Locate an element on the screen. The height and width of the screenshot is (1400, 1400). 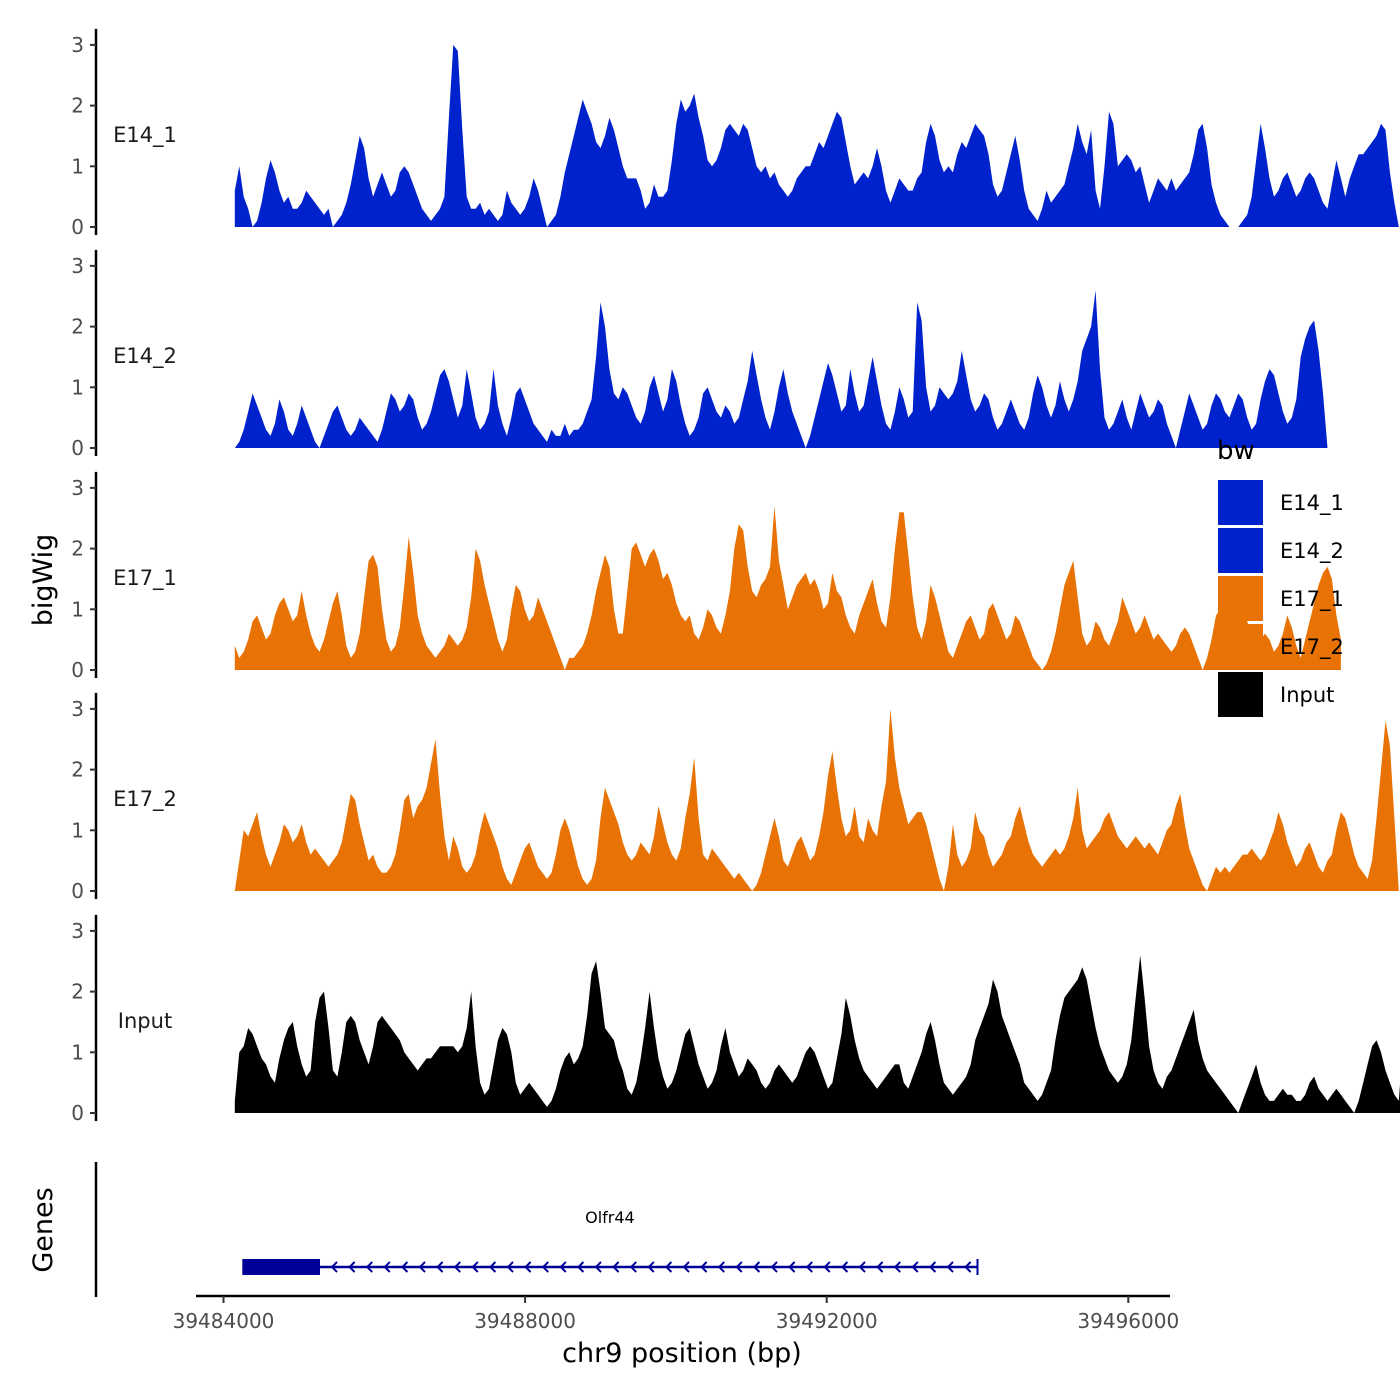
x-tick-label: 39484000 is located at coordinates (224, 1321).